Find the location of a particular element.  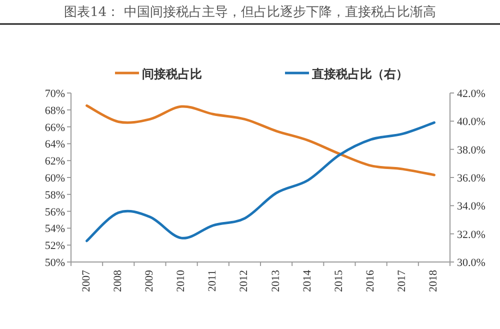

y-tick-label: 70% is located at coordinates (54, 94).